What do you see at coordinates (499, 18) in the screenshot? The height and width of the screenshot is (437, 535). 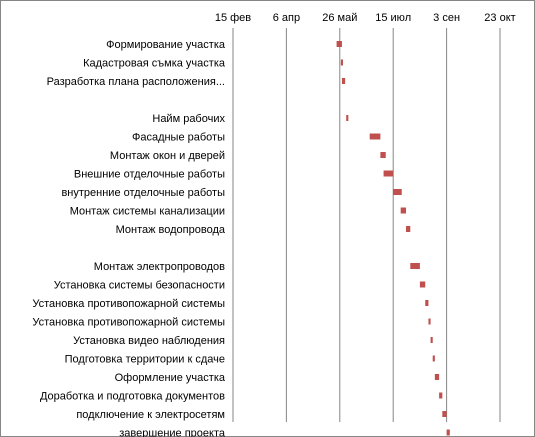 I see `x-tick-label: 23 окт` at bounding box center [499, 18].